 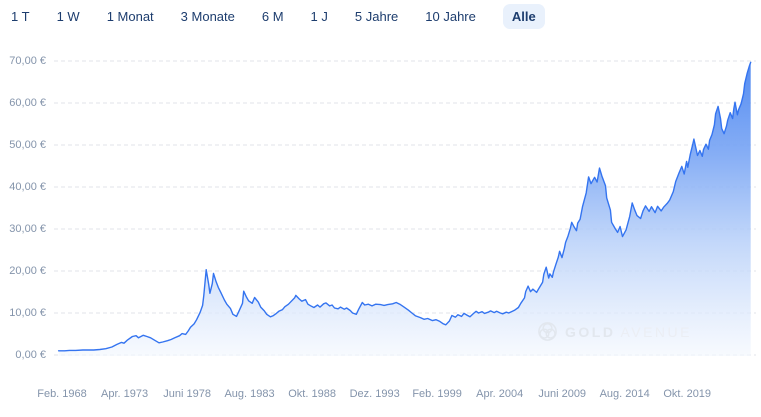 I want to click on x-axis-label: Feb. 1968, so click(x=62, y=394).